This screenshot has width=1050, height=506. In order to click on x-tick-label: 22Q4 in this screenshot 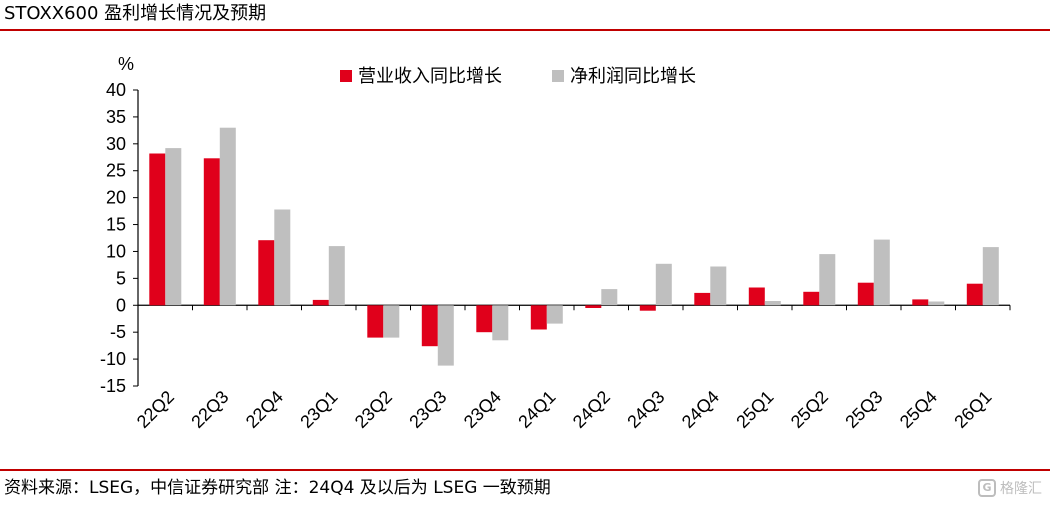, I will do `click(264, 409)`.